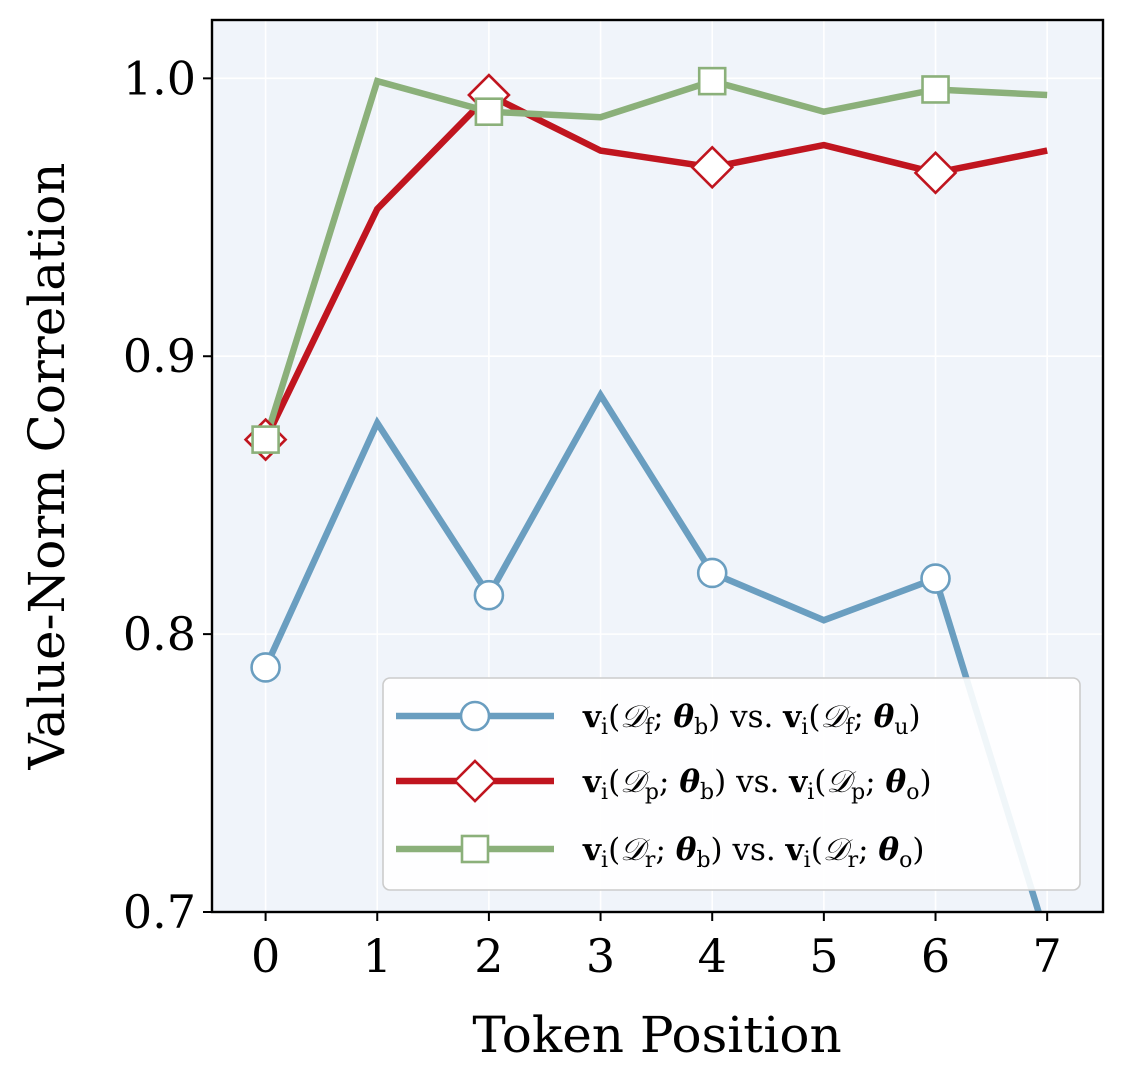  Describe the element at coordinates (712, 573) in the screenshot. I see `data-point-s1-x4` at that location.